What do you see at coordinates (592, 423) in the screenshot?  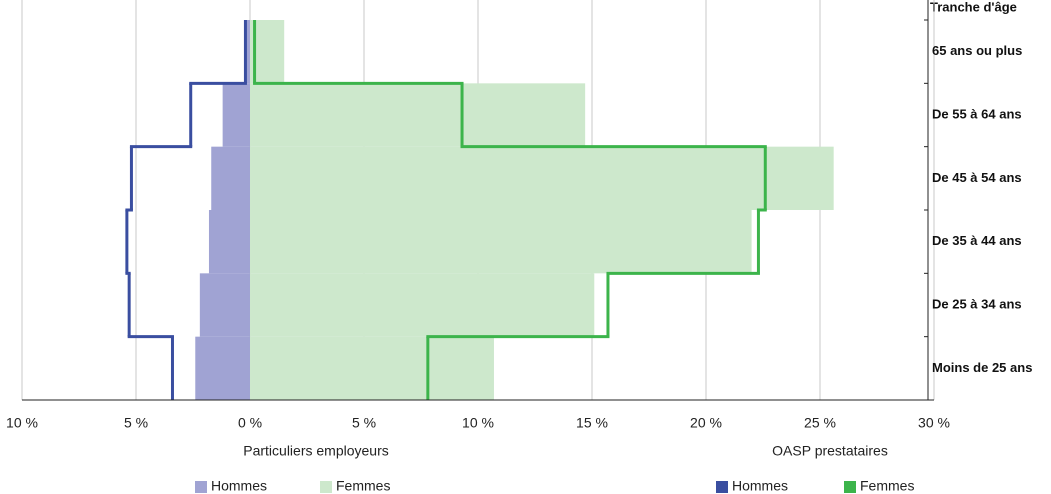 I see `x-tick-label: 15 %` at bounding box center [592, 423].